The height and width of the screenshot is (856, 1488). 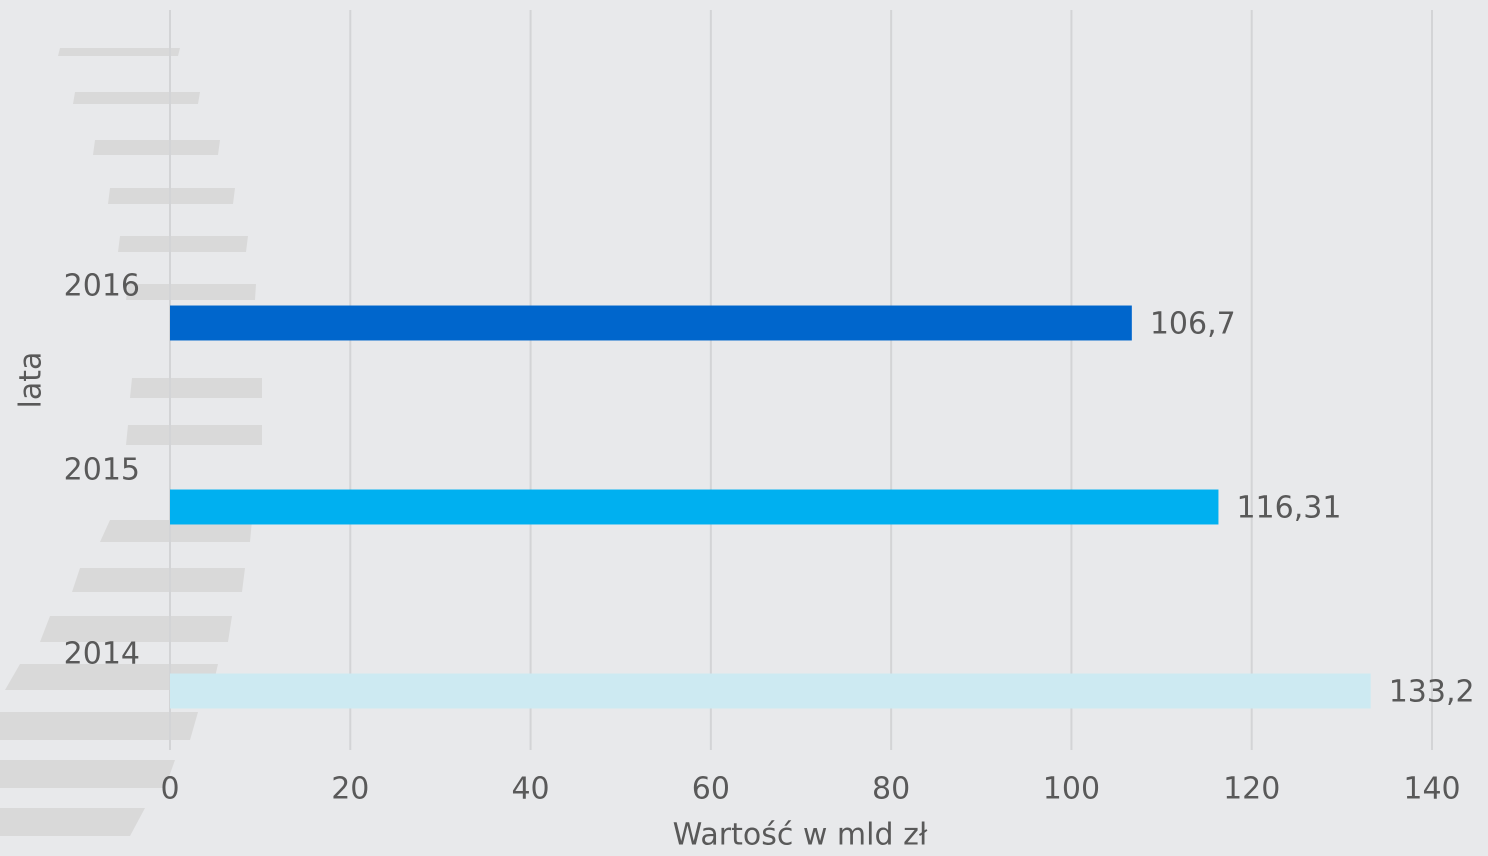 What do you see at coordinates (711, 789) in the screenshot?
I see `x-tick-label: 60` at bounding box center [711, 789].